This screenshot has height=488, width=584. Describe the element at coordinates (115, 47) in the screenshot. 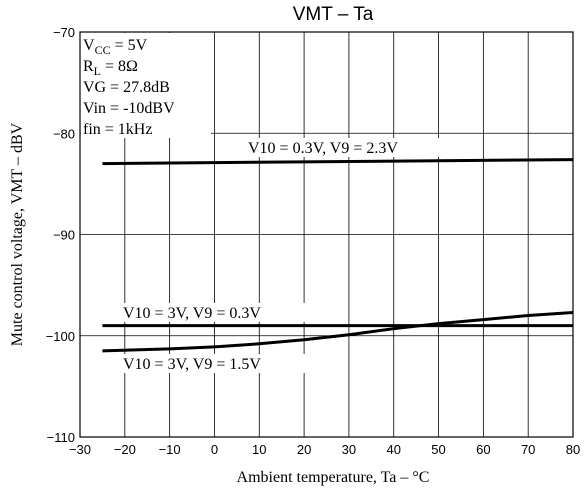

I see `condition-vcc: VCC = 5V` at that location.